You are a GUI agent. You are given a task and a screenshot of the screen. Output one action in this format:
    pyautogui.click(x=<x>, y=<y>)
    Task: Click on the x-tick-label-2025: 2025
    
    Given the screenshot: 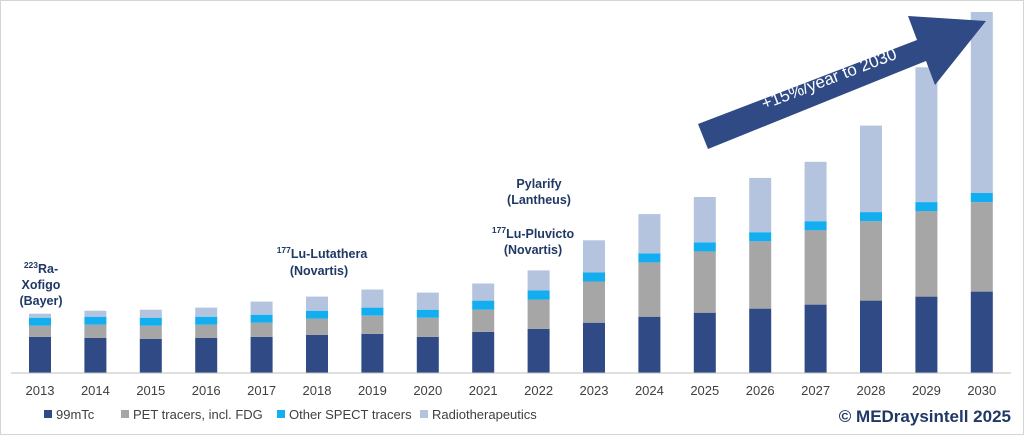 What is the action you would take?
    pyautogui.click(x=704, y=390)
    